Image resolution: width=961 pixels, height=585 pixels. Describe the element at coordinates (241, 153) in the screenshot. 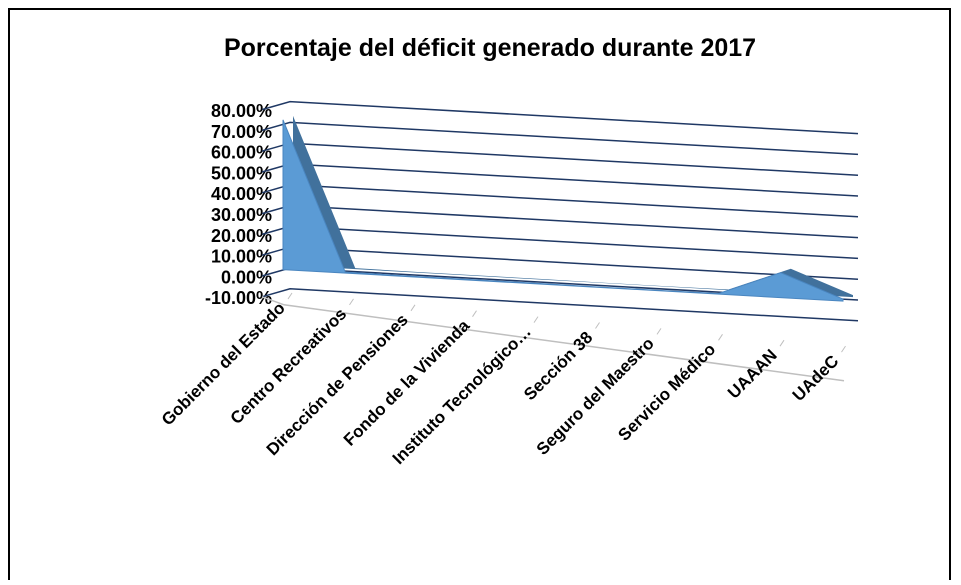

I see `y-tick-label: 60.00%` at that location.